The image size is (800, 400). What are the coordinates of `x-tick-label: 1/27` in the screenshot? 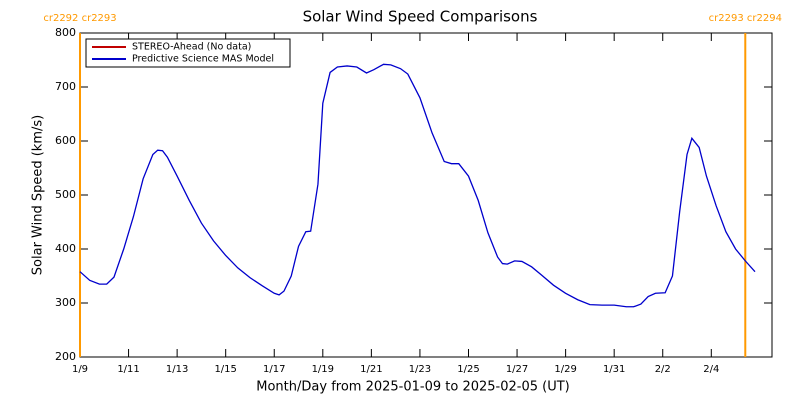 It's located at (517, 369).